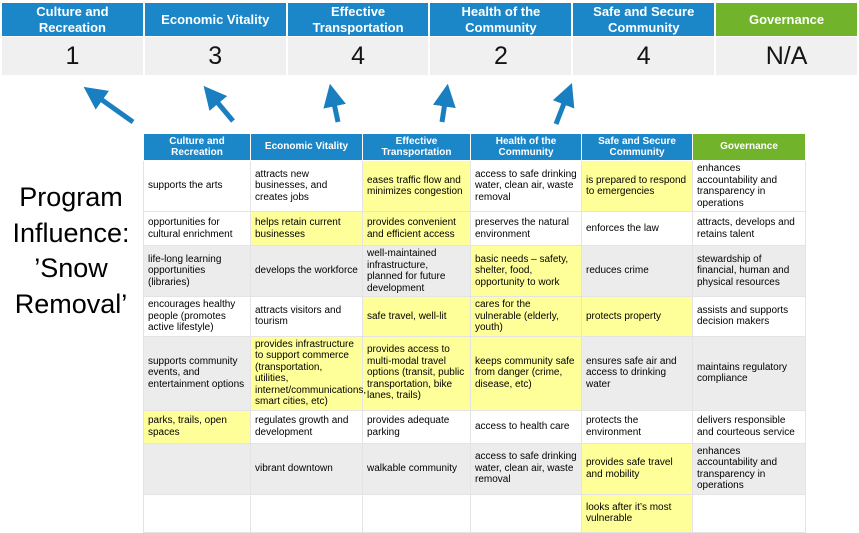 Image resolution: width=859 pixels, height=533 pixels. I want to click on matrix-cell: access to health care, so click(526, 426).